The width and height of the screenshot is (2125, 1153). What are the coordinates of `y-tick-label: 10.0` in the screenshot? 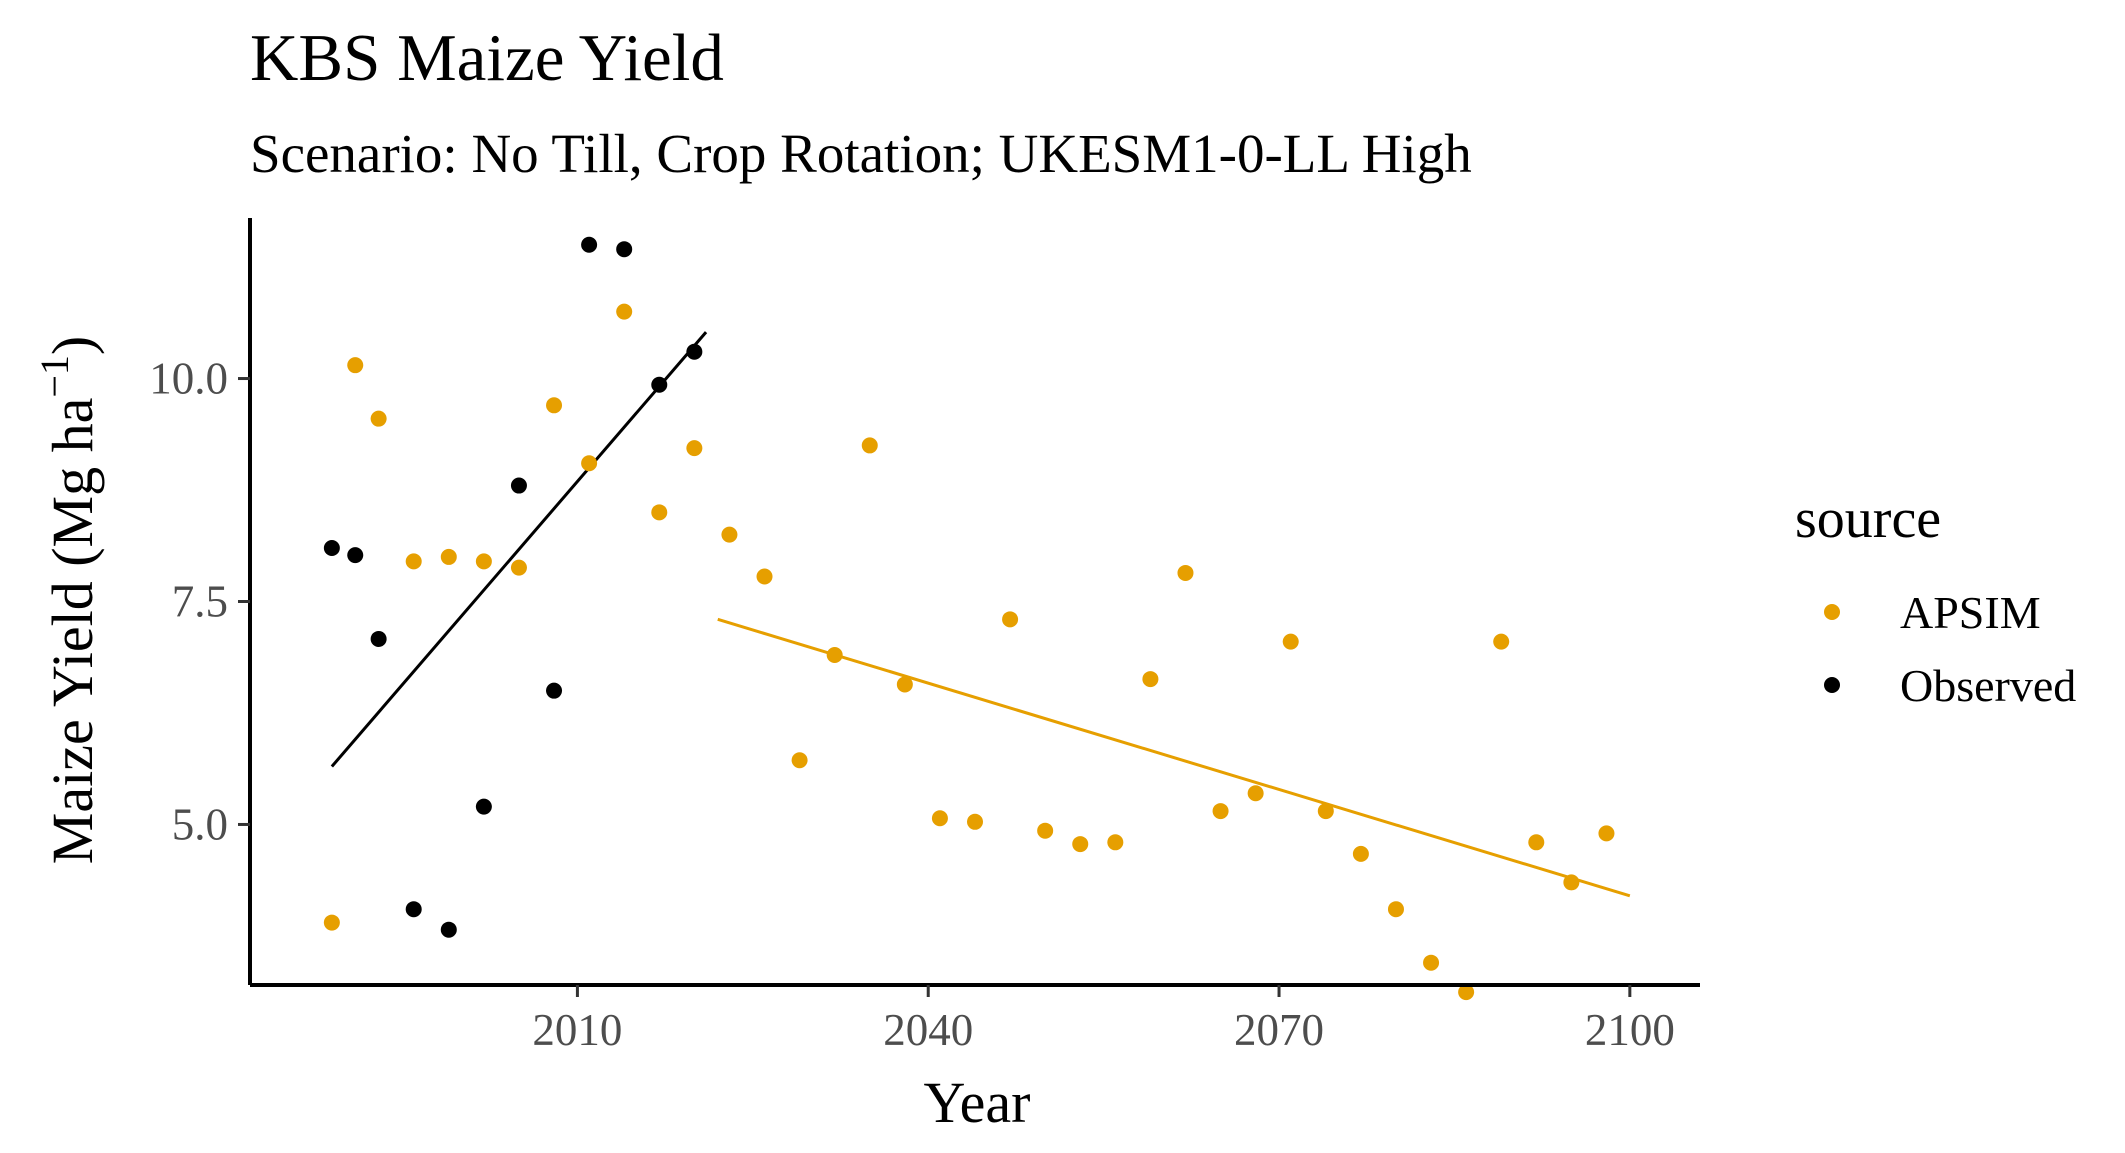 It's located at (188, 379).